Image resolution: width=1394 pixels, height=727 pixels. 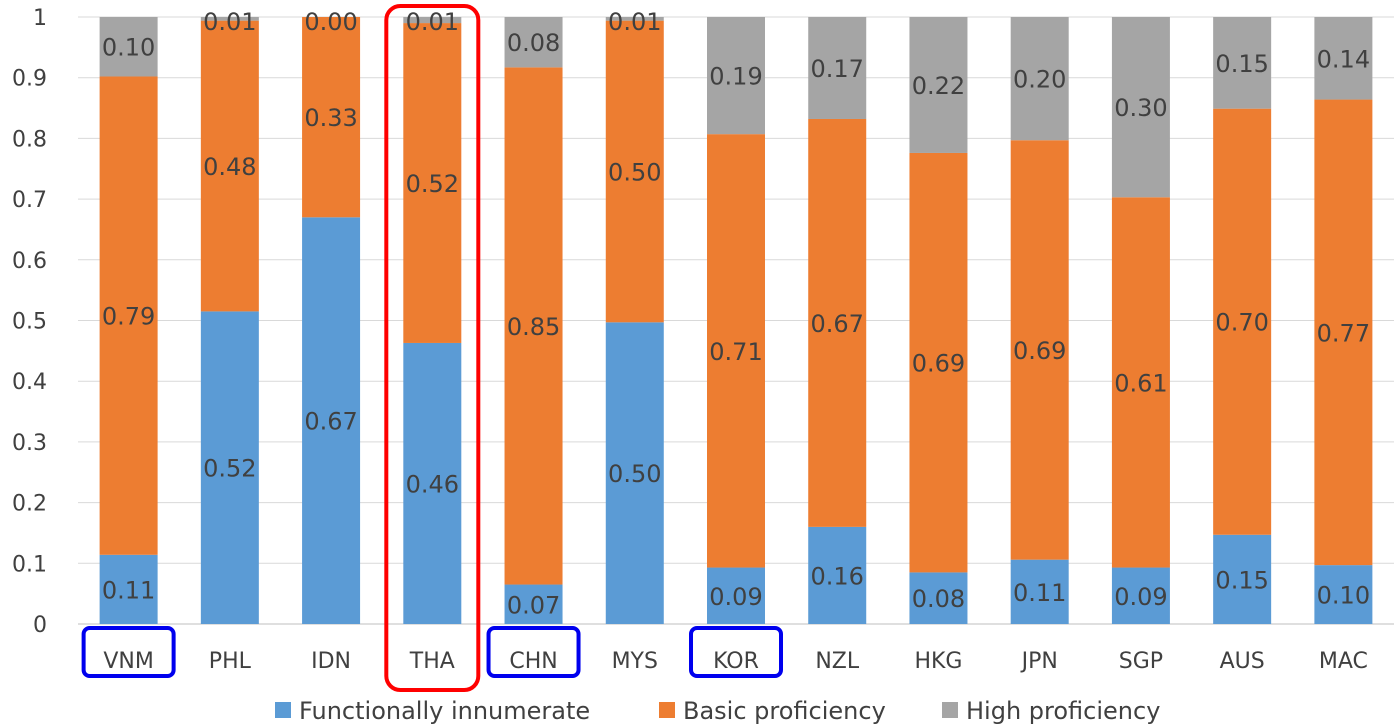 I want to click on data-label: 0.16, so click(x=837, y=576).